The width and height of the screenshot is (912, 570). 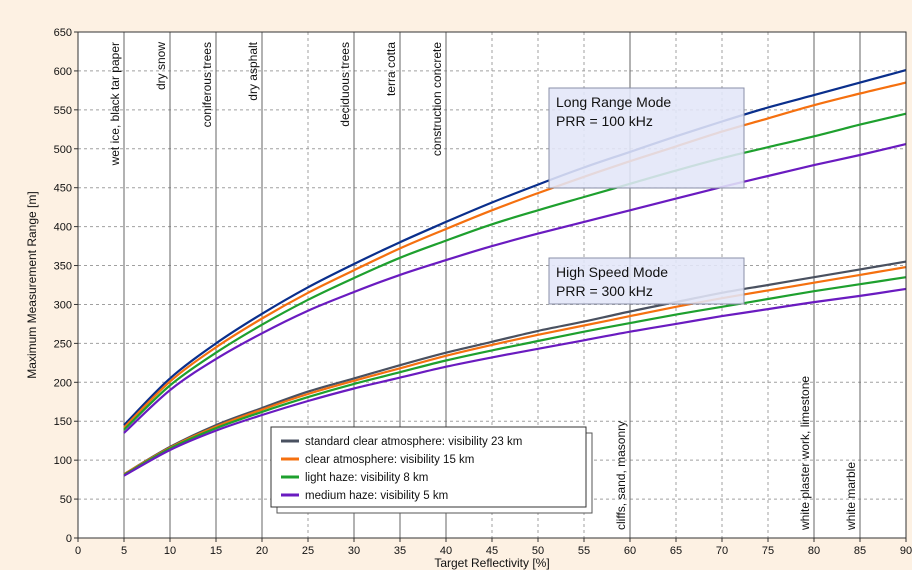 I want to click on y-tick-label: 550, so click(x=63, y=111).